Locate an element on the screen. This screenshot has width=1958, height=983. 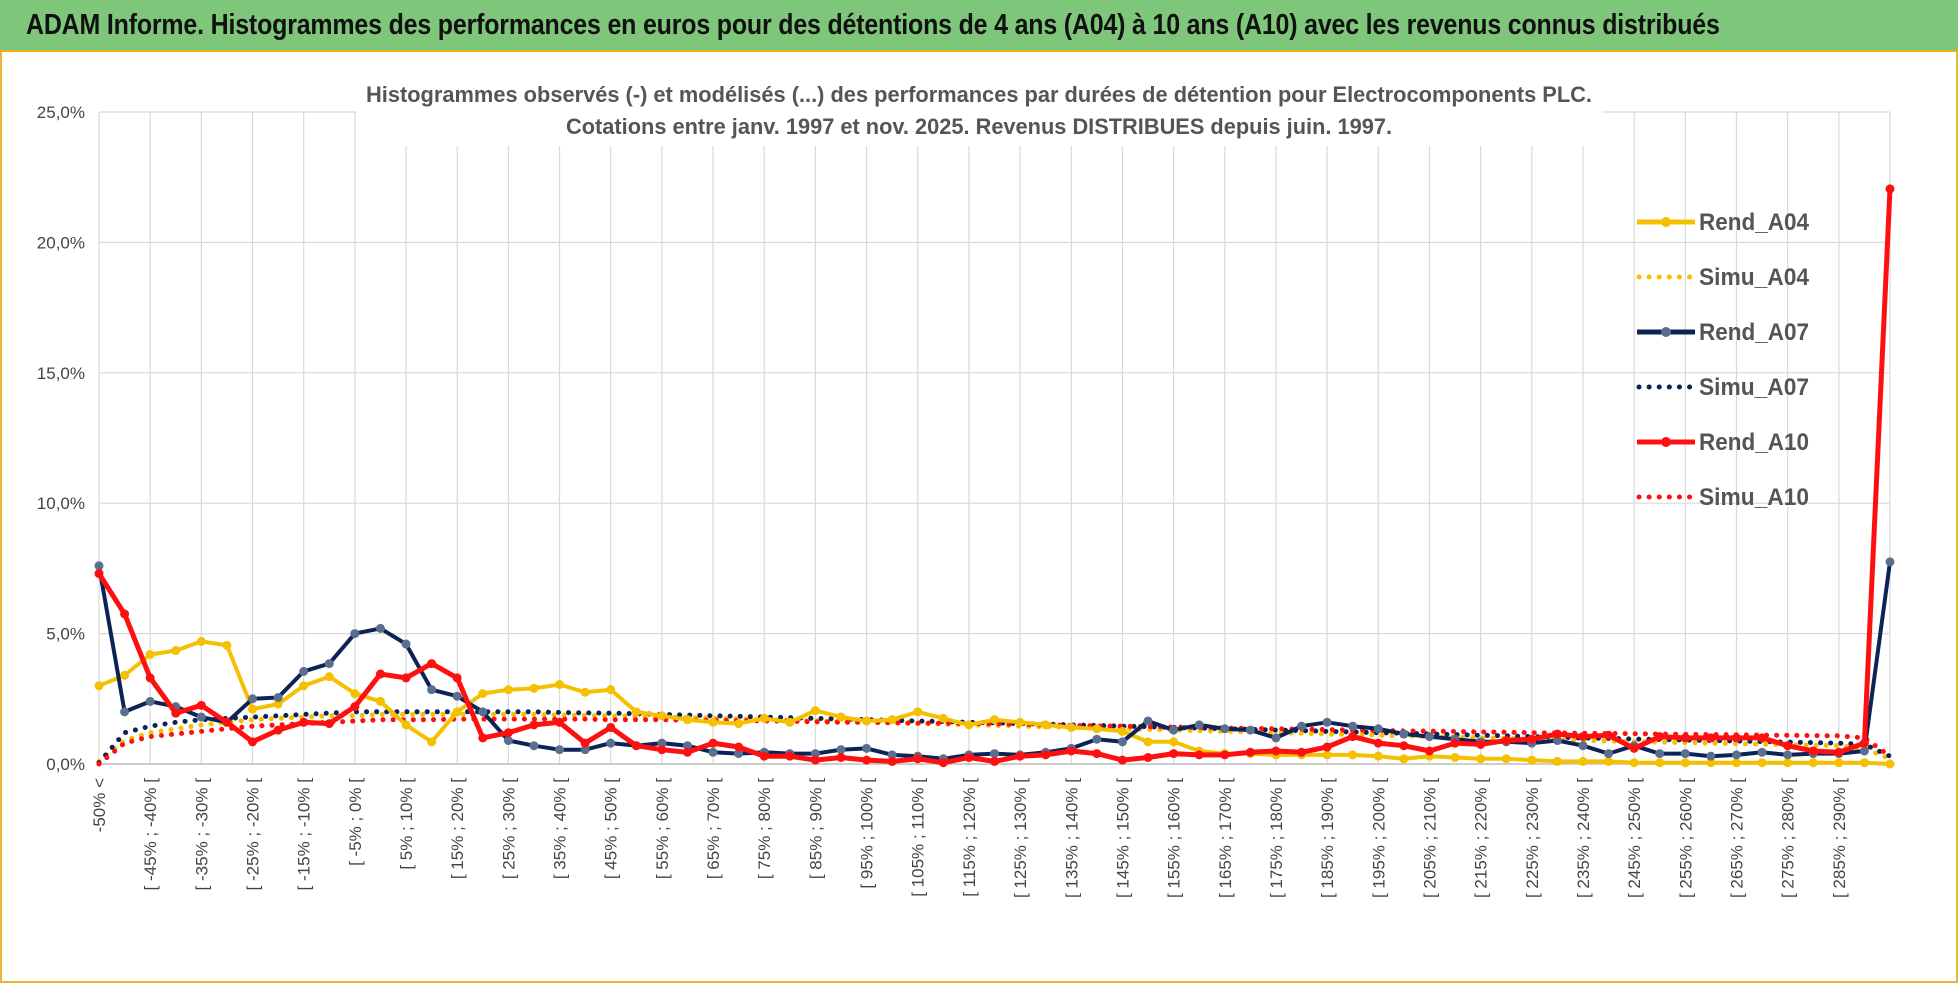
x-tick-label: [ 85% ; 90% [ is located at coordinates (815, 828).